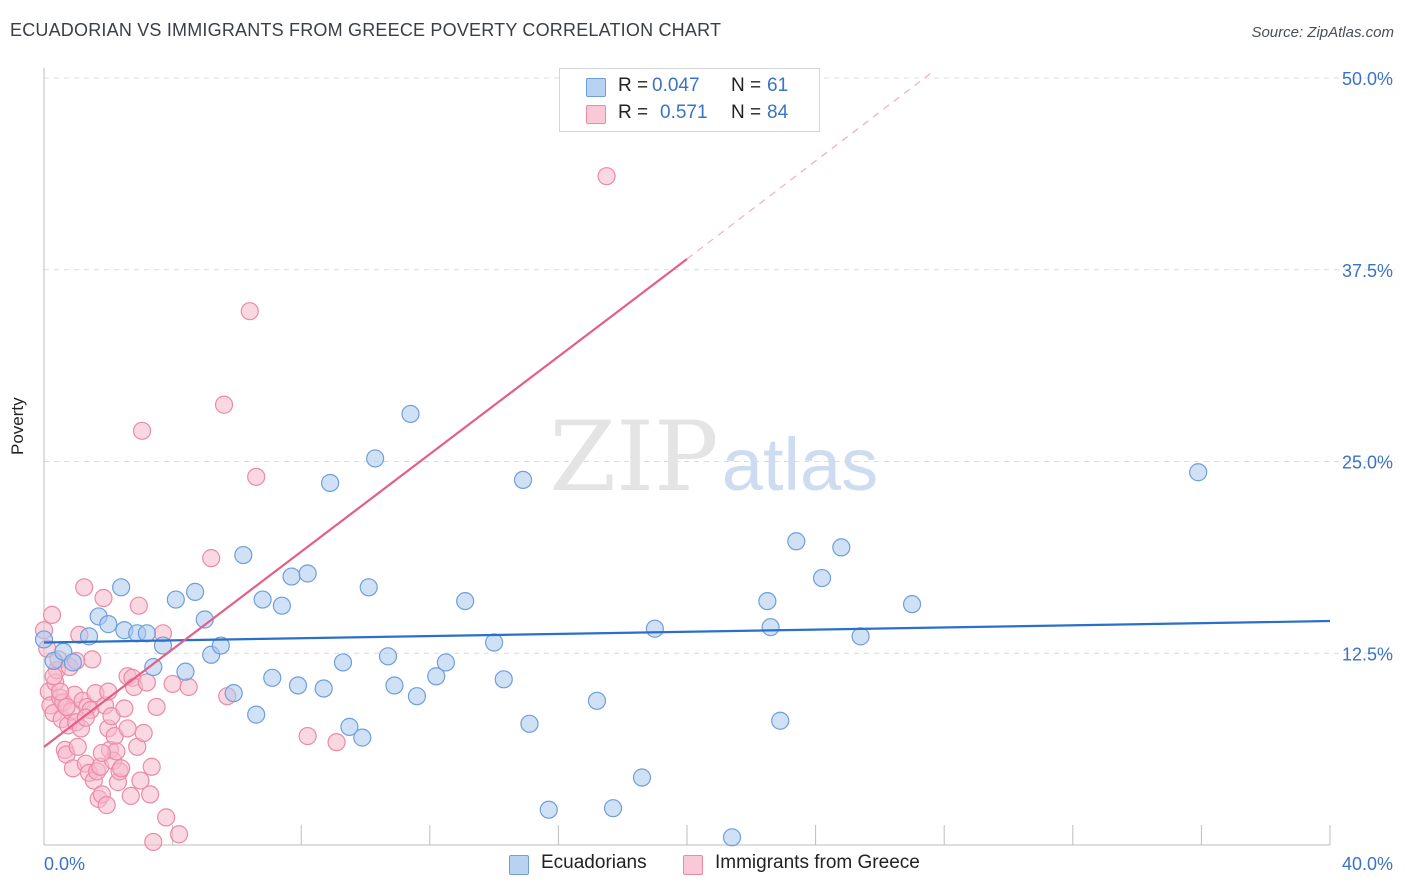 The height and width of the screenshot is (892, 1406). What do you see at coordinates (596, 87) in the screenshot?
I see `legend-swatch-blue` at bounding box center [596, 87].